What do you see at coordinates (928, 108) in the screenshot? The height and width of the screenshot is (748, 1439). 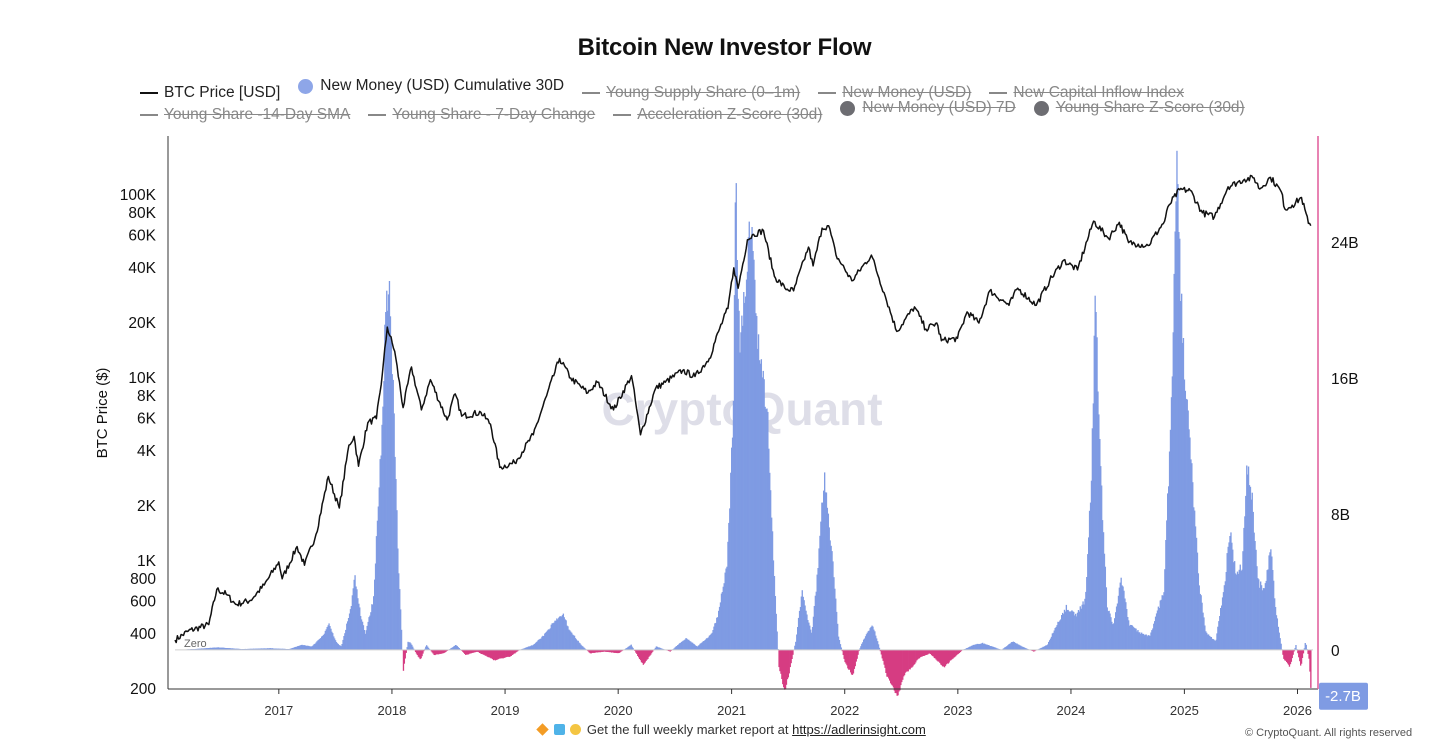 I see `legend-item: New Money (USD) 7D` at bounding box center [928, 108].